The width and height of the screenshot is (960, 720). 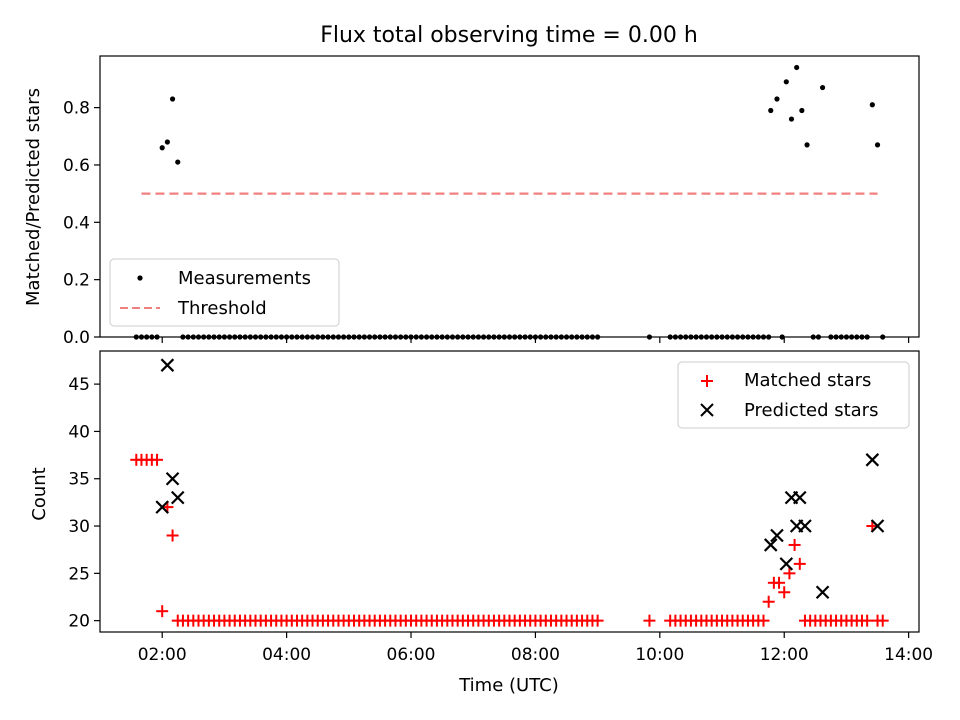 I want to click on top-y-axis-label: Matched/Predicted stars, so click(x=33, y=197).